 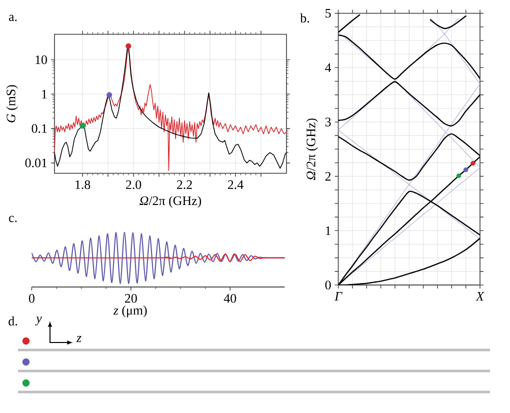 I want to click on y-tick-label: 3, so click(x=328, y=122).